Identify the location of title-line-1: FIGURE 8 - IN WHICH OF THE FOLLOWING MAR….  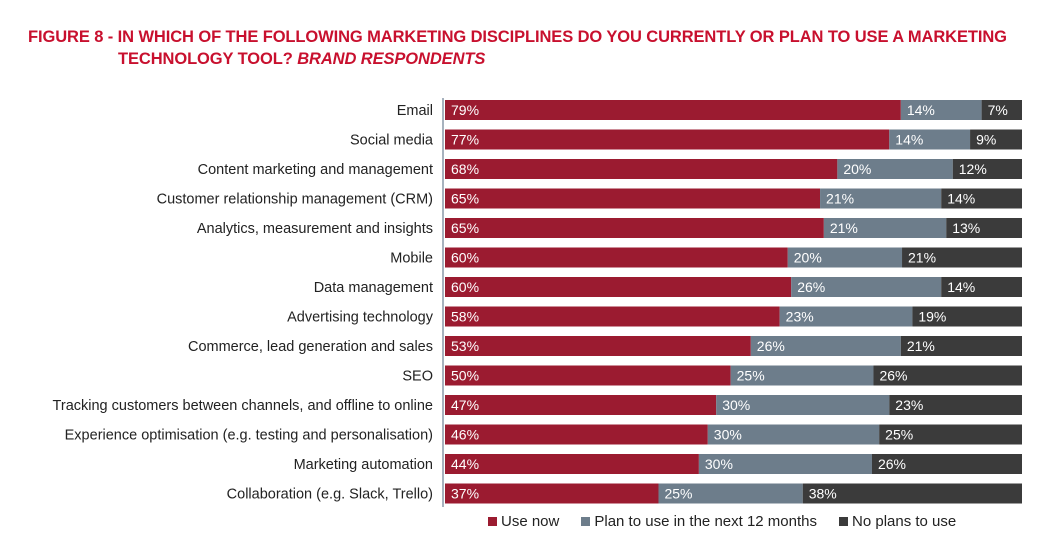
(517, 37).